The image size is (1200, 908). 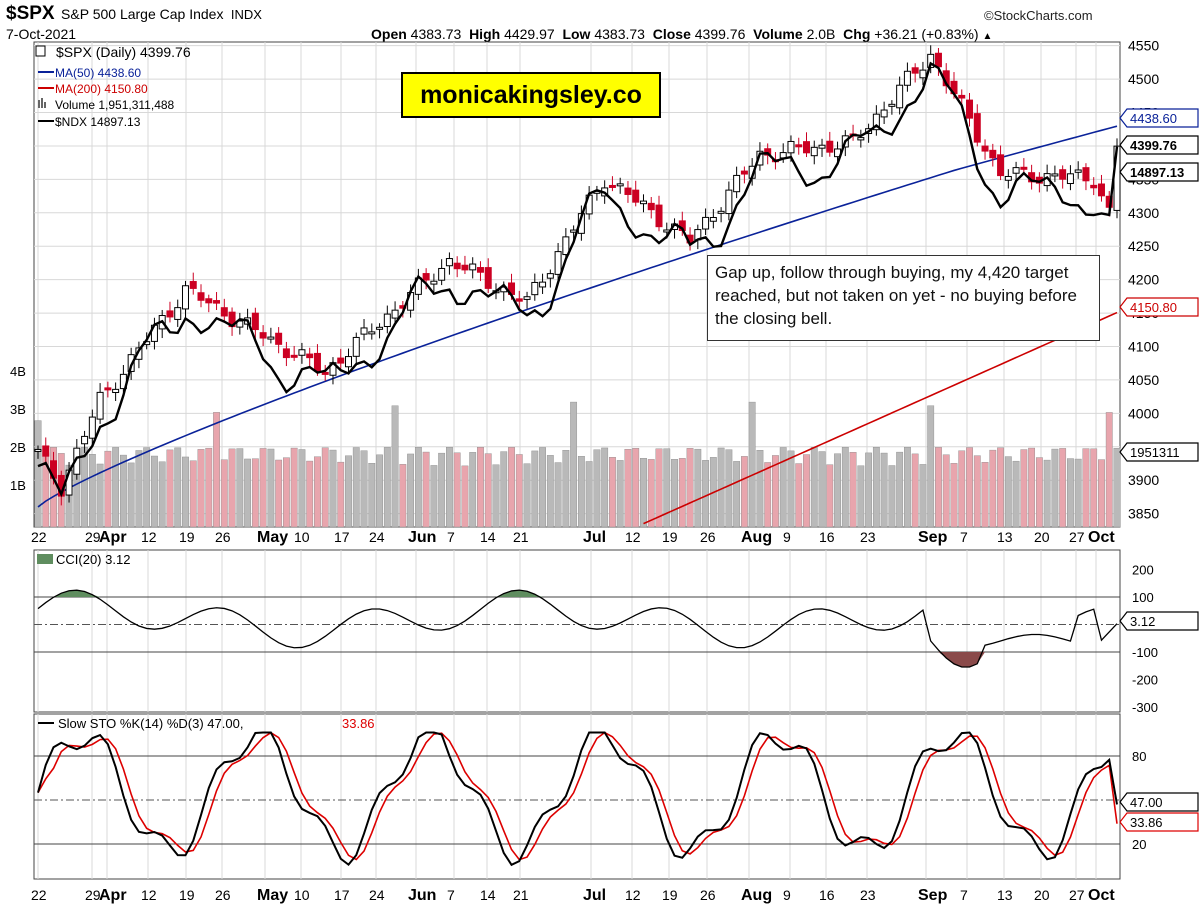 What do you see at coordinates (868, 537) in the screenshot?
I see `date-tick-label: 23` at bounding box center [868, 537].